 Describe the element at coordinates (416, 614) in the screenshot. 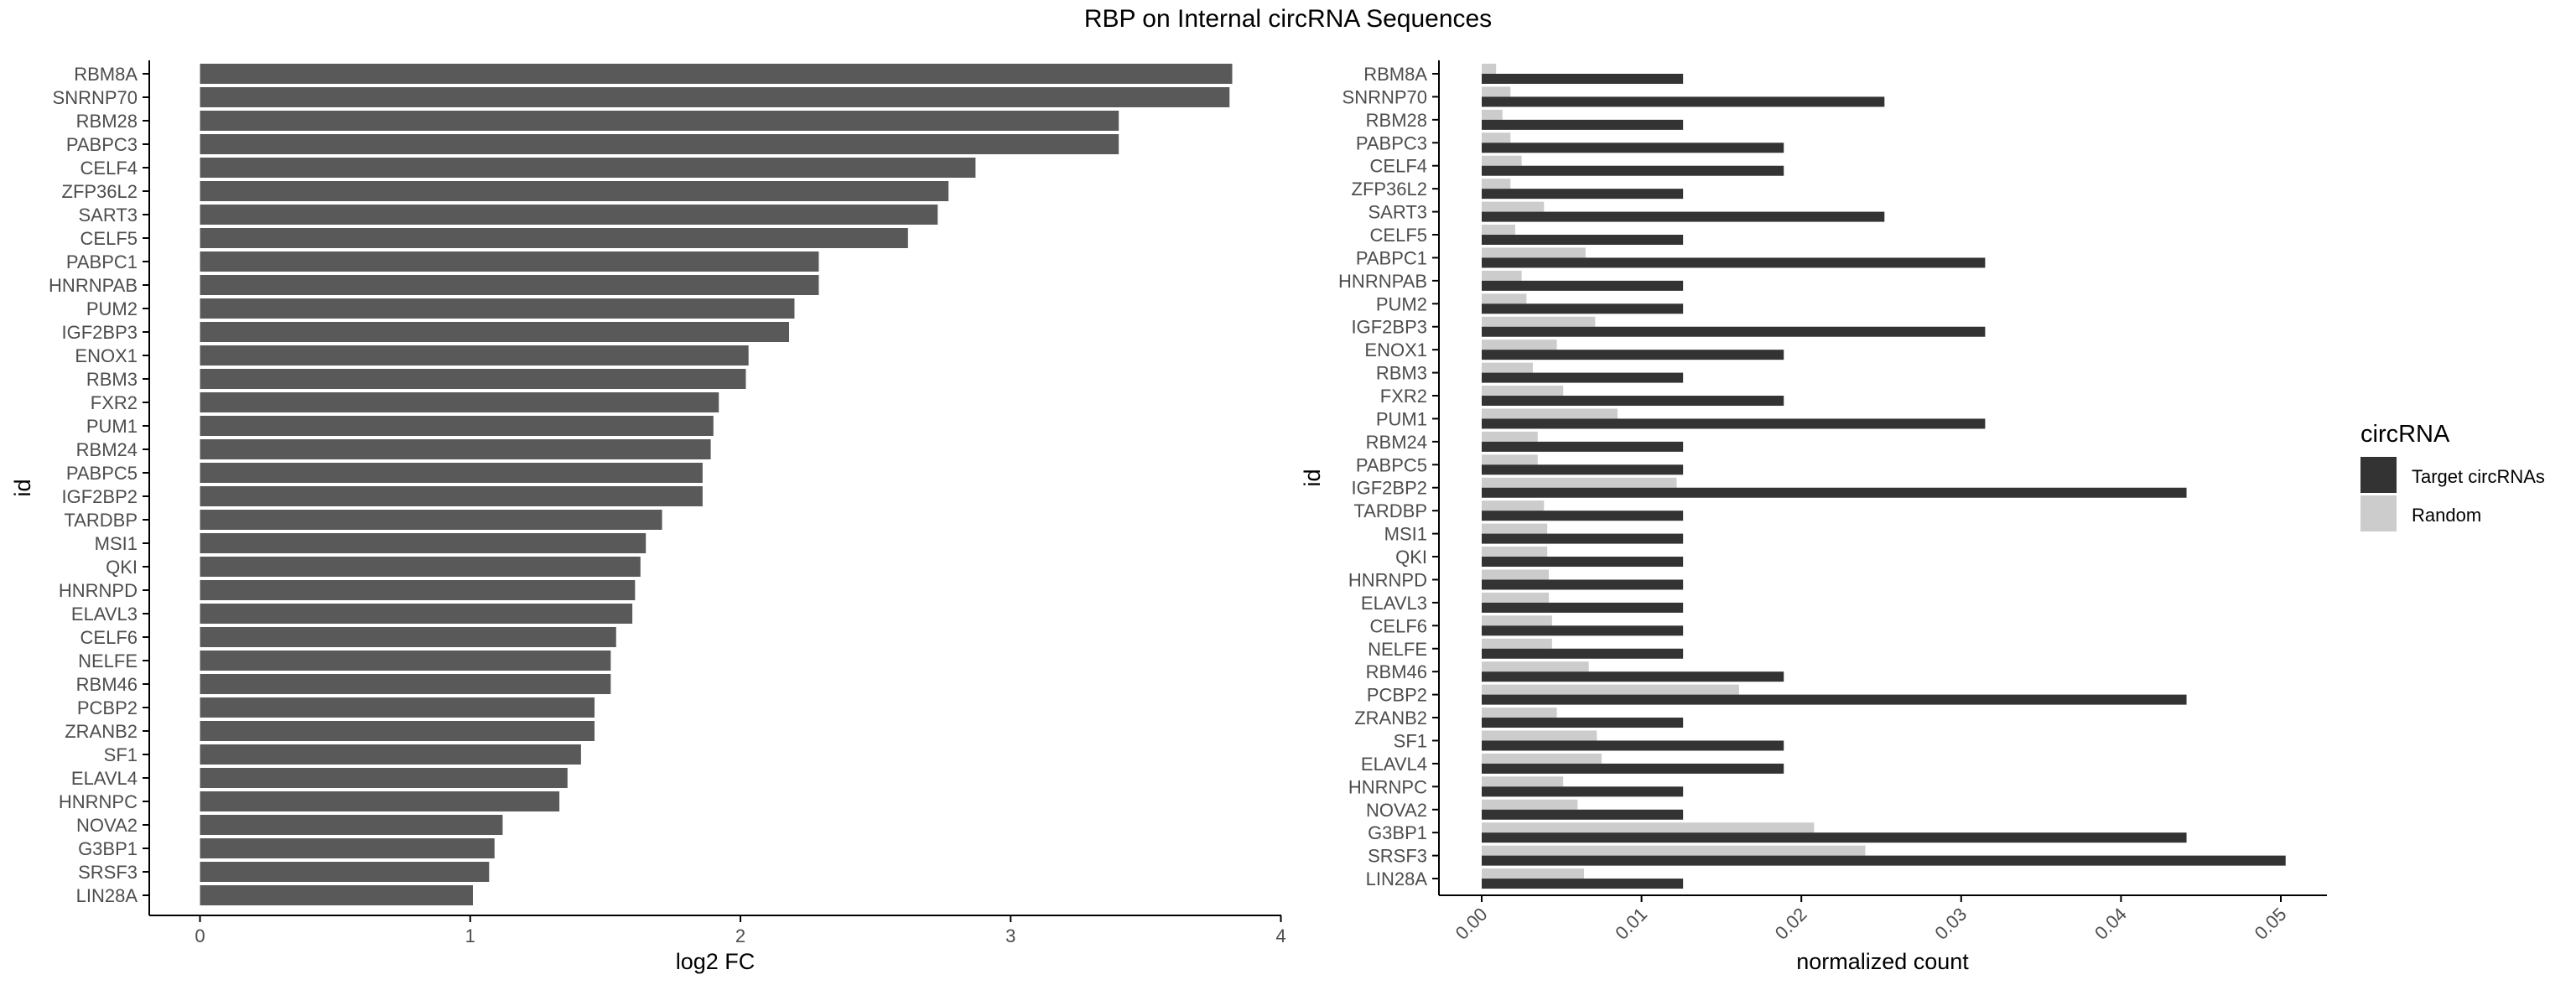

I see `bar-elavl3` at that location.